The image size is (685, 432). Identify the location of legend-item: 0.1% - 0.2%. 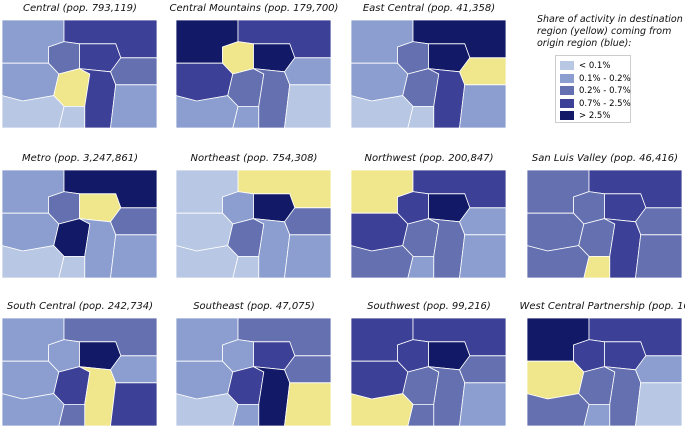
(595, 79).